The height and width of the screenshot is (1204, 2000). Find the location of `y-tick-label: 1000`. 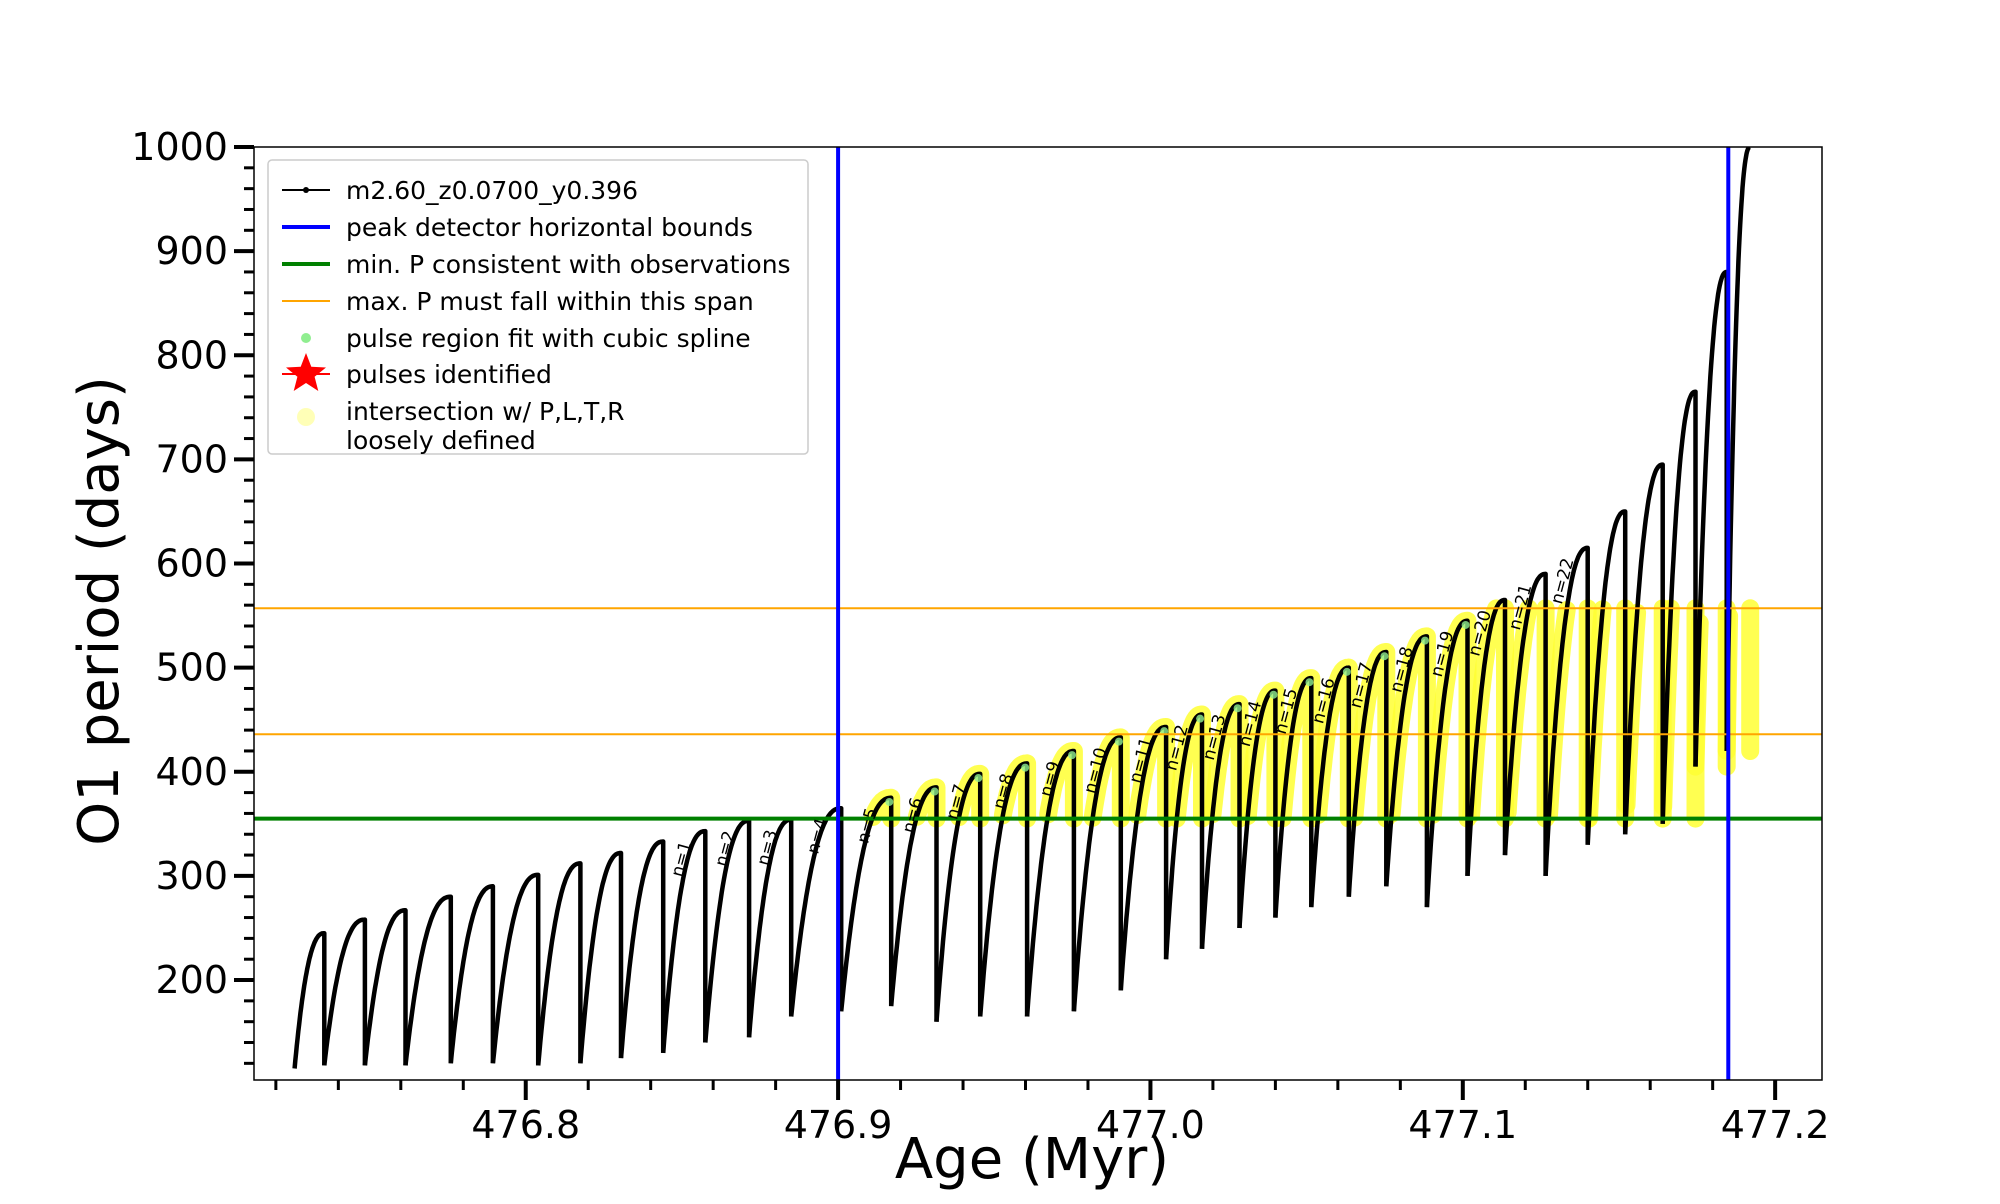

y-tick-label: 1000 is located at coordinates (179, 147).